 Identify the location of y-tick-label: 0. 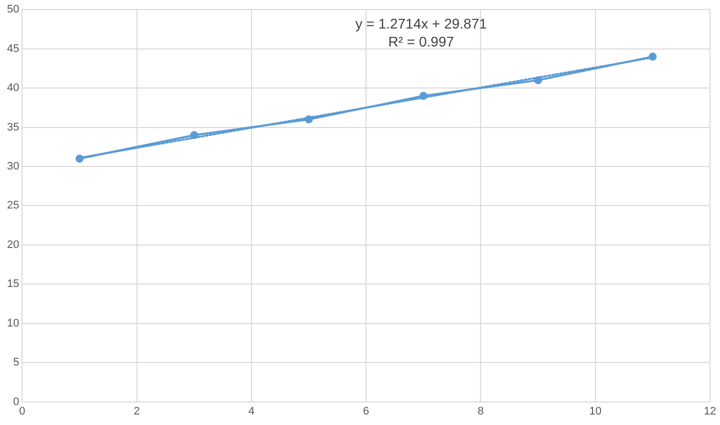
(16, 402).